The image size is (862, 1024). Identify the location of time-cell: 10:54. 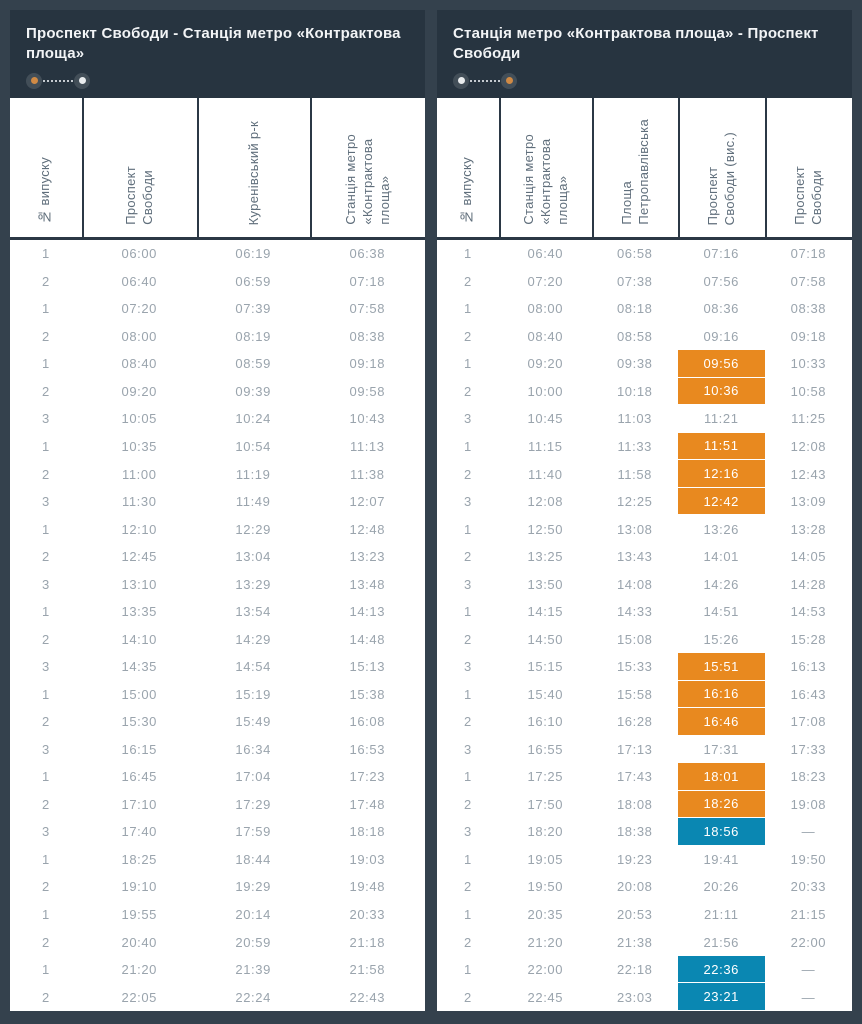
(253, 446).